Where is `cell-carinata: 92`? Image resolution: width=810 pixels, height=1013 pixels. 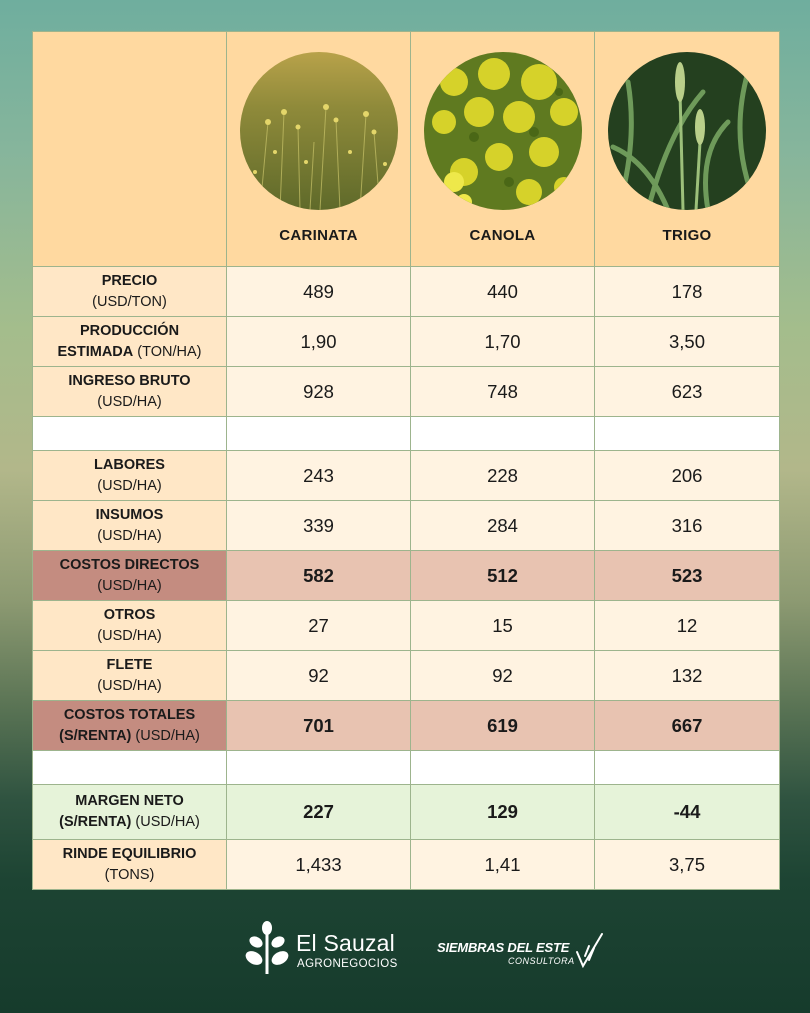 cell-carinata: 92 is located at coordinates (318, 675).